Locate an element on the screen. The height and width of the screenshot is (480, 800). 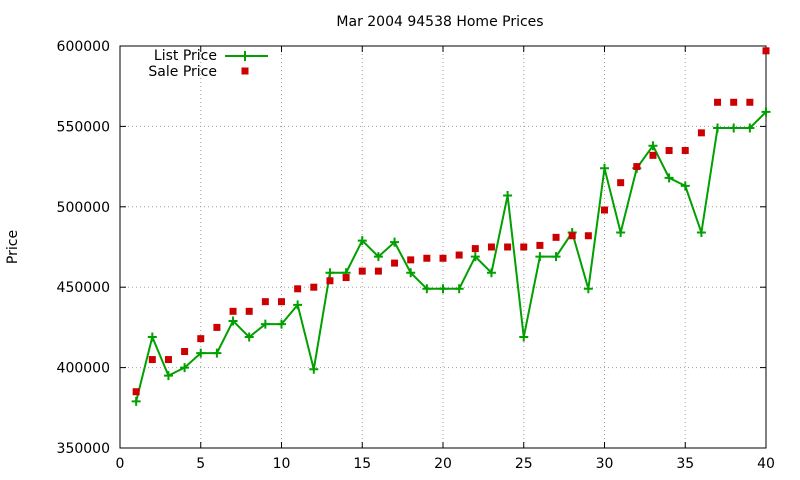
x-tick-label: 20 is located at coordinates (443, 464).